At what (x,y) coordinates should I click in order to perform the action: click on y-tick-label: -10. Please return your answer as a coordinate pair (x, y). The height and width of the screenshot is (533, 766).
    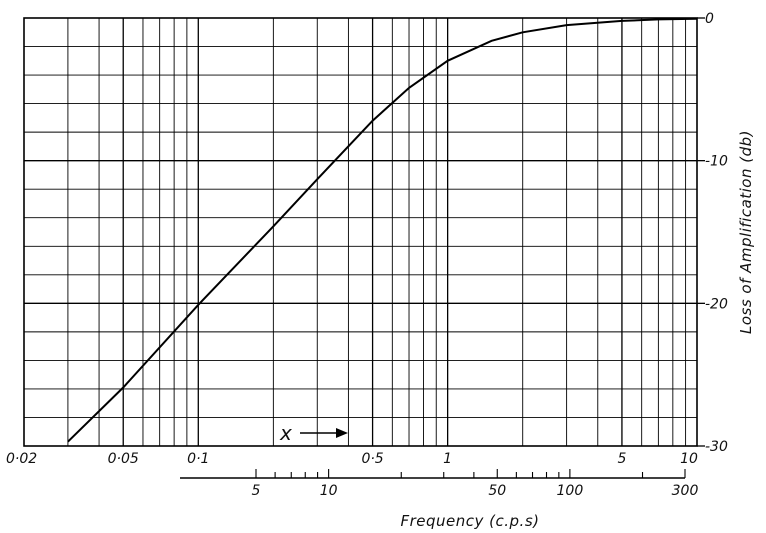
    Looking at the image, I should click on (716, 162).